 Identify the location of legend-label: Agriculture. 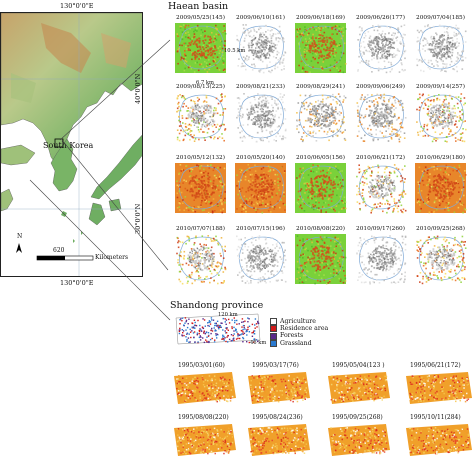
(298, 321).